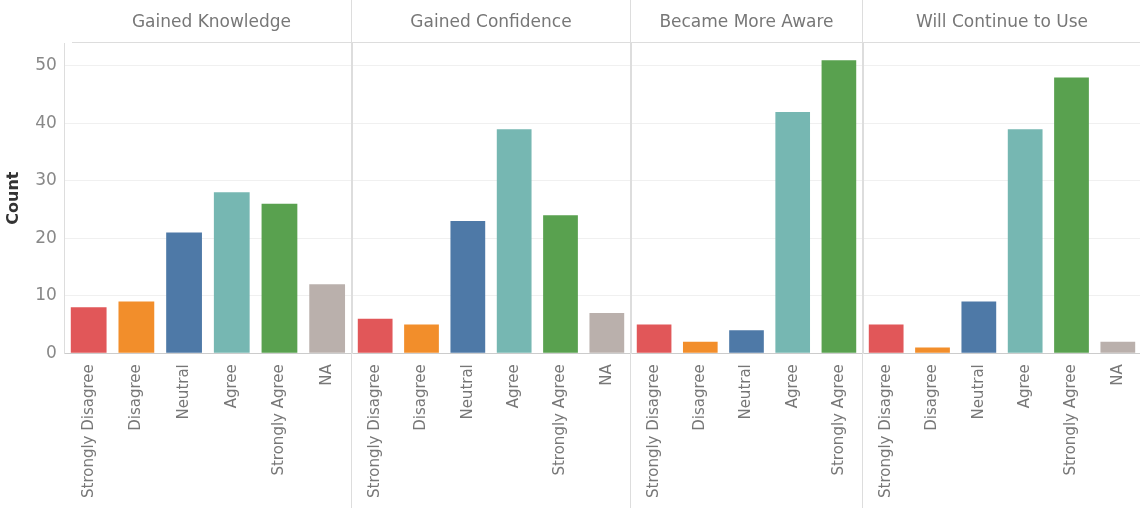  Describe the element at coordinates (12, 198) in the screenshot. I see `y-axis-title: Count` at that location.